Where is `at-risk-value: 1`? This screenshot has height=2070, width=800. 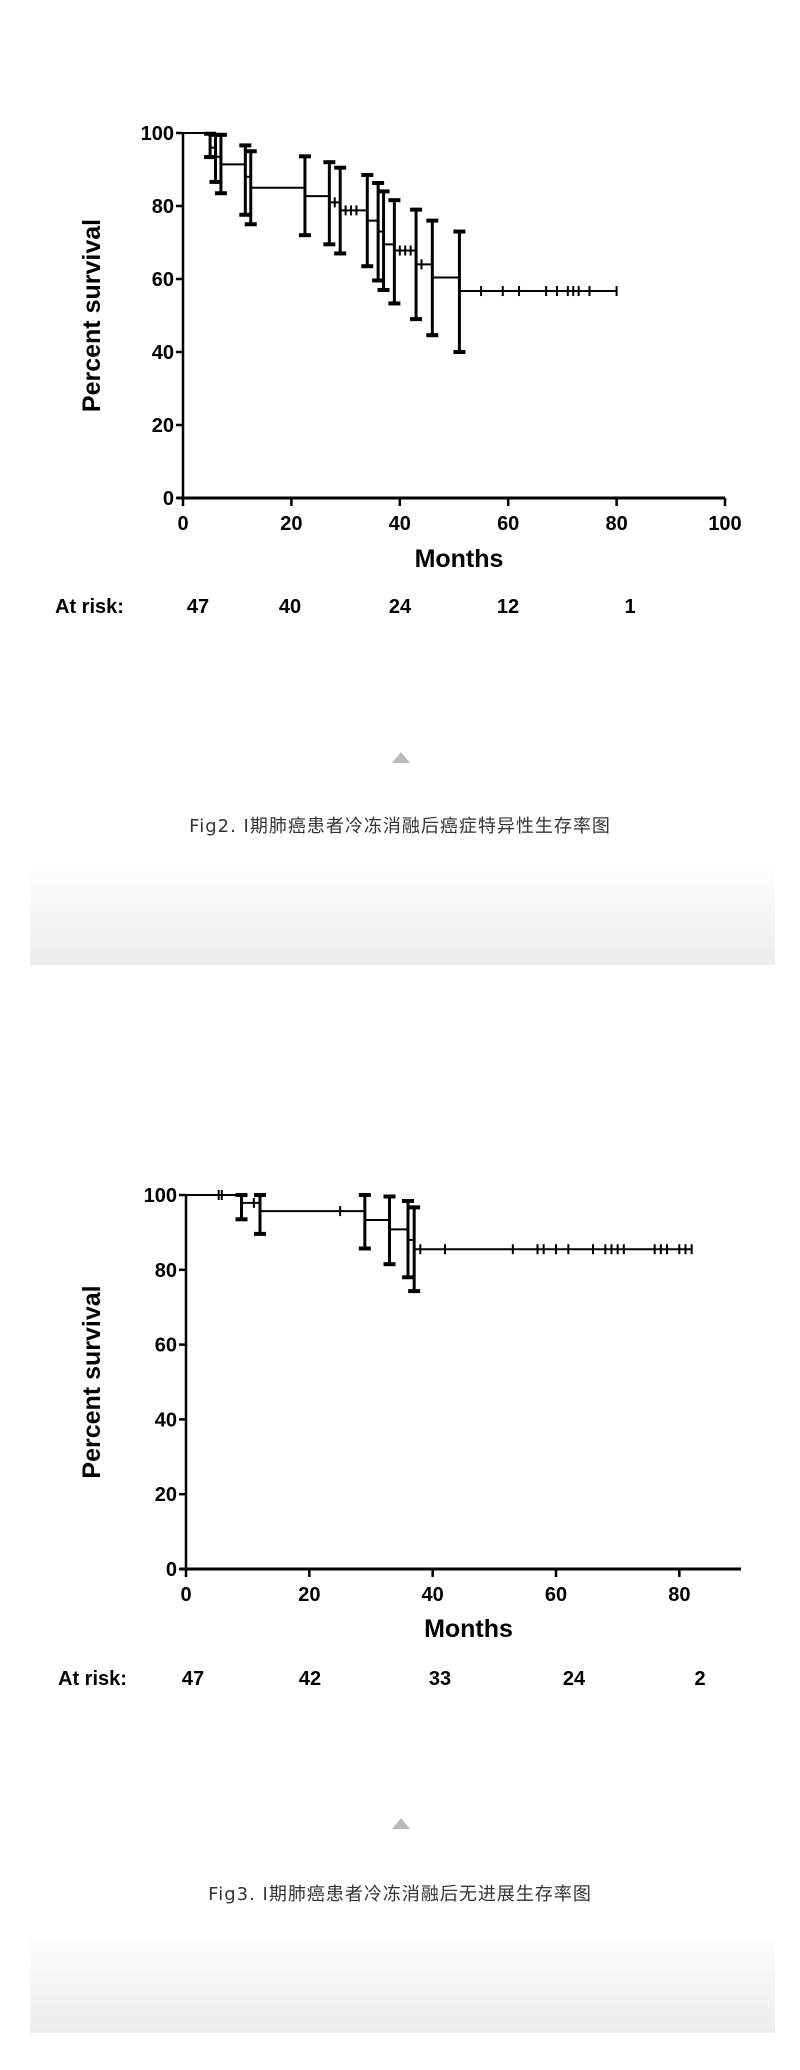 at-risk-value: 1 is located at coordinates (629, 607).